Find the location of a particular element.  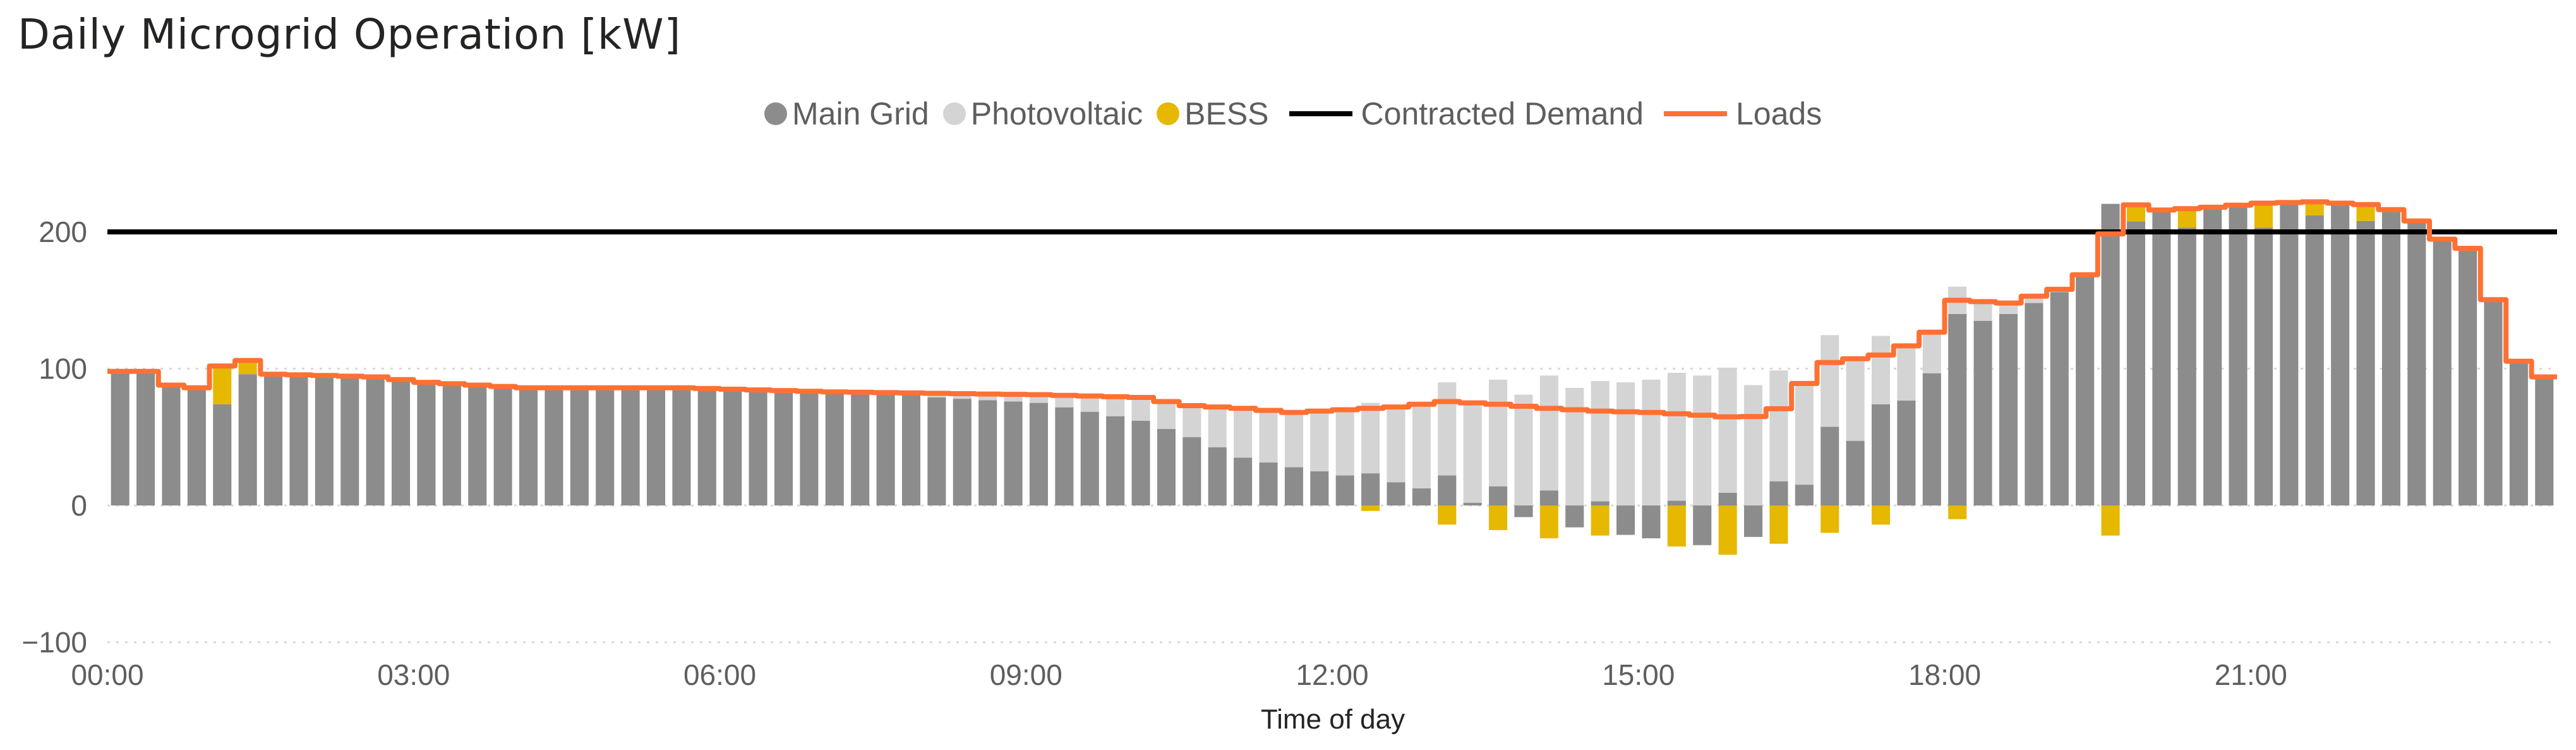

legend-item-loads: Loads is located at coordinates (1740, 113).